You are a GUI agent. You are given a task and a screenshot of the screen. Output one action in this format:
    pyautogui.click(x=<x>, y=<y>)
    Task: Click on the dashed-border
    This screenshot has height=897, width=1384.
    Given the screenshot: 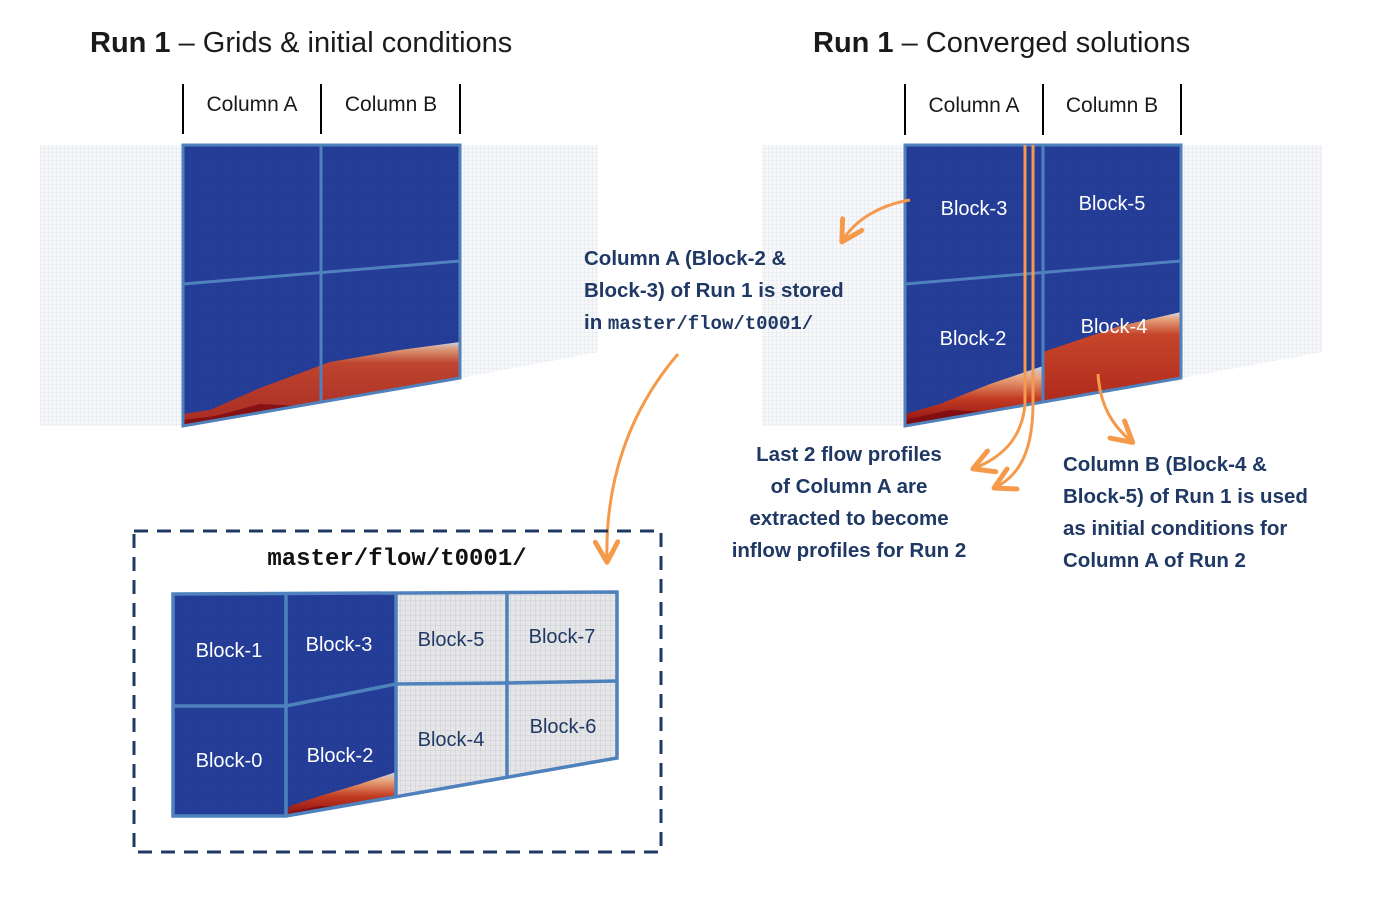 What is the action you would take?
    pyautogui.click(x=397, y=691)
    